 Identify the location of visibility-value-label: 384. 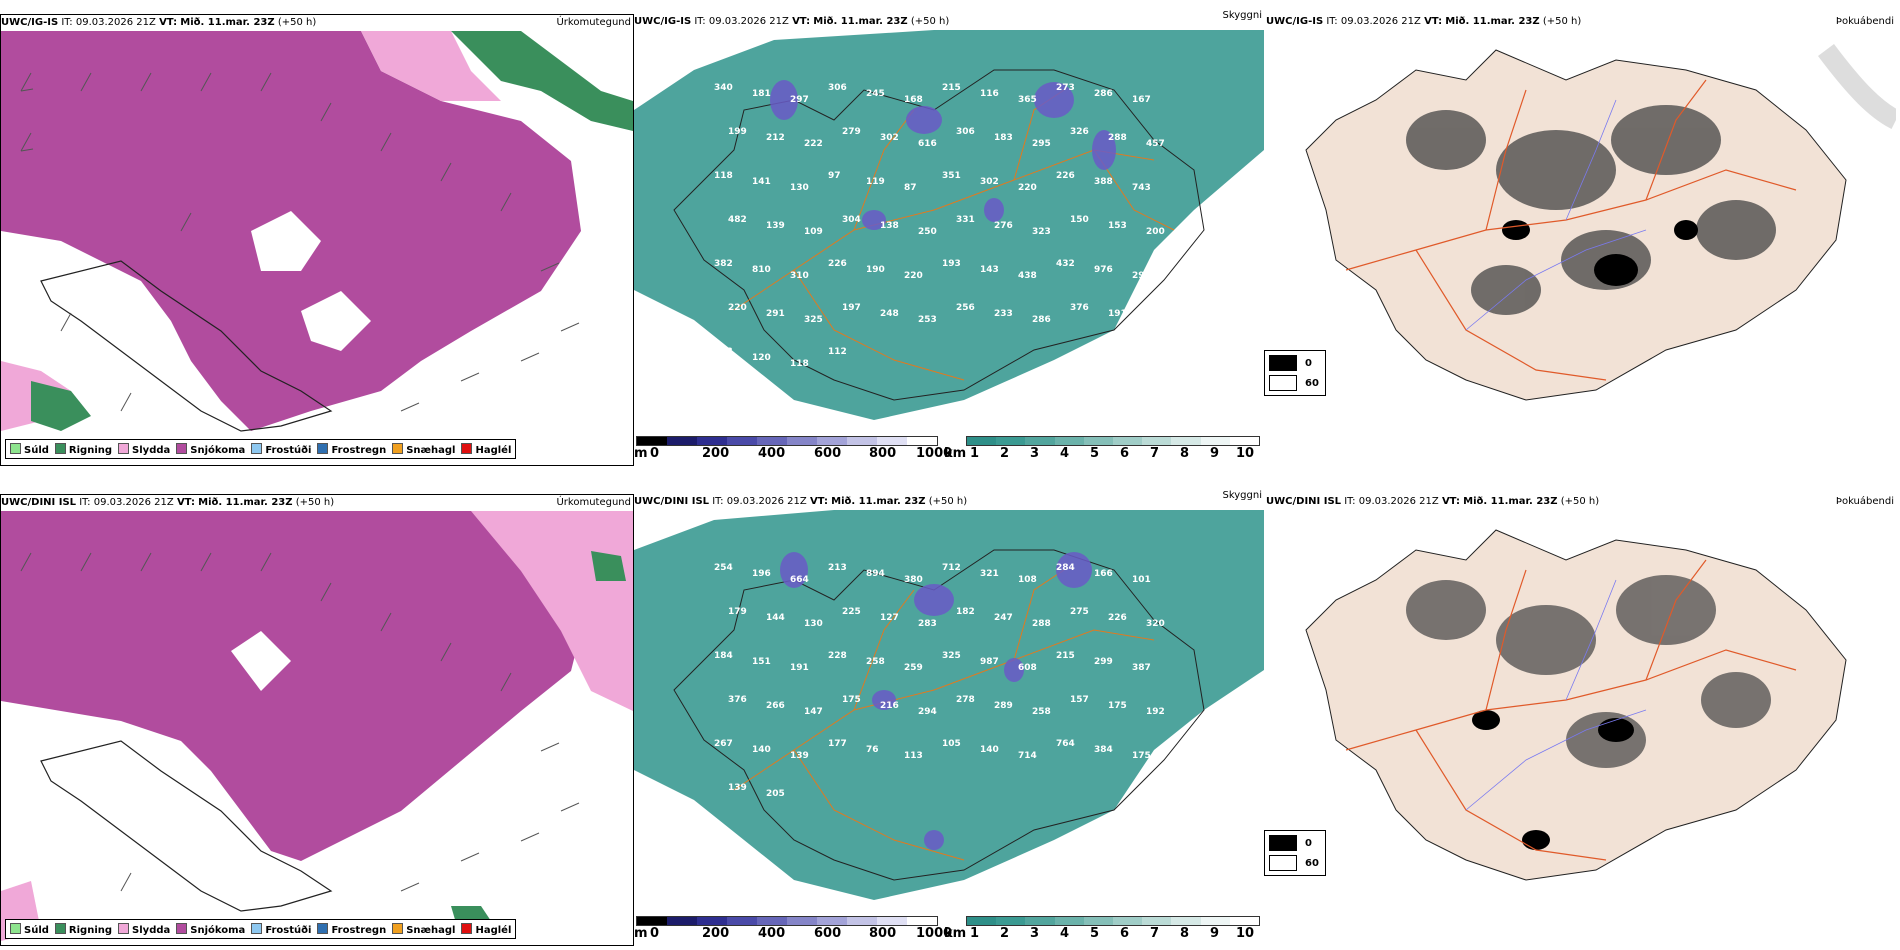
(1103, 750).